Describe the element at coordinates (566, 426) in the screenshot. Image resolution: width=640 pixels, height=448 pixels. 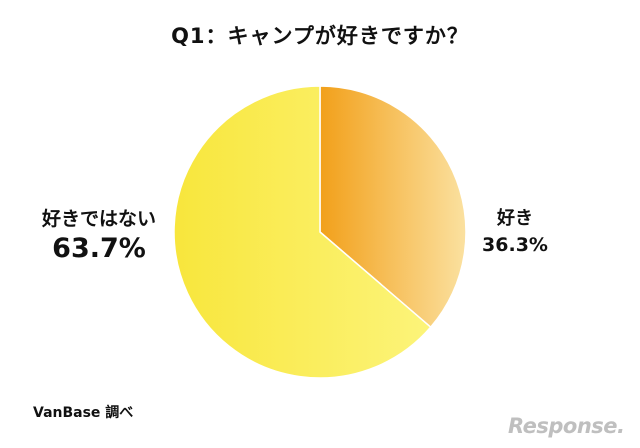
I see `watermark-logo: Response.` at that location.